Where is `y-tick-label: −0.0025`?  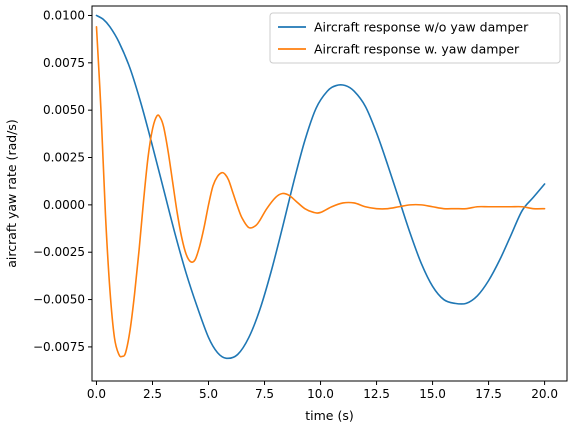
y-tick-label: −0.0025 is located at coordinates (59, 252).